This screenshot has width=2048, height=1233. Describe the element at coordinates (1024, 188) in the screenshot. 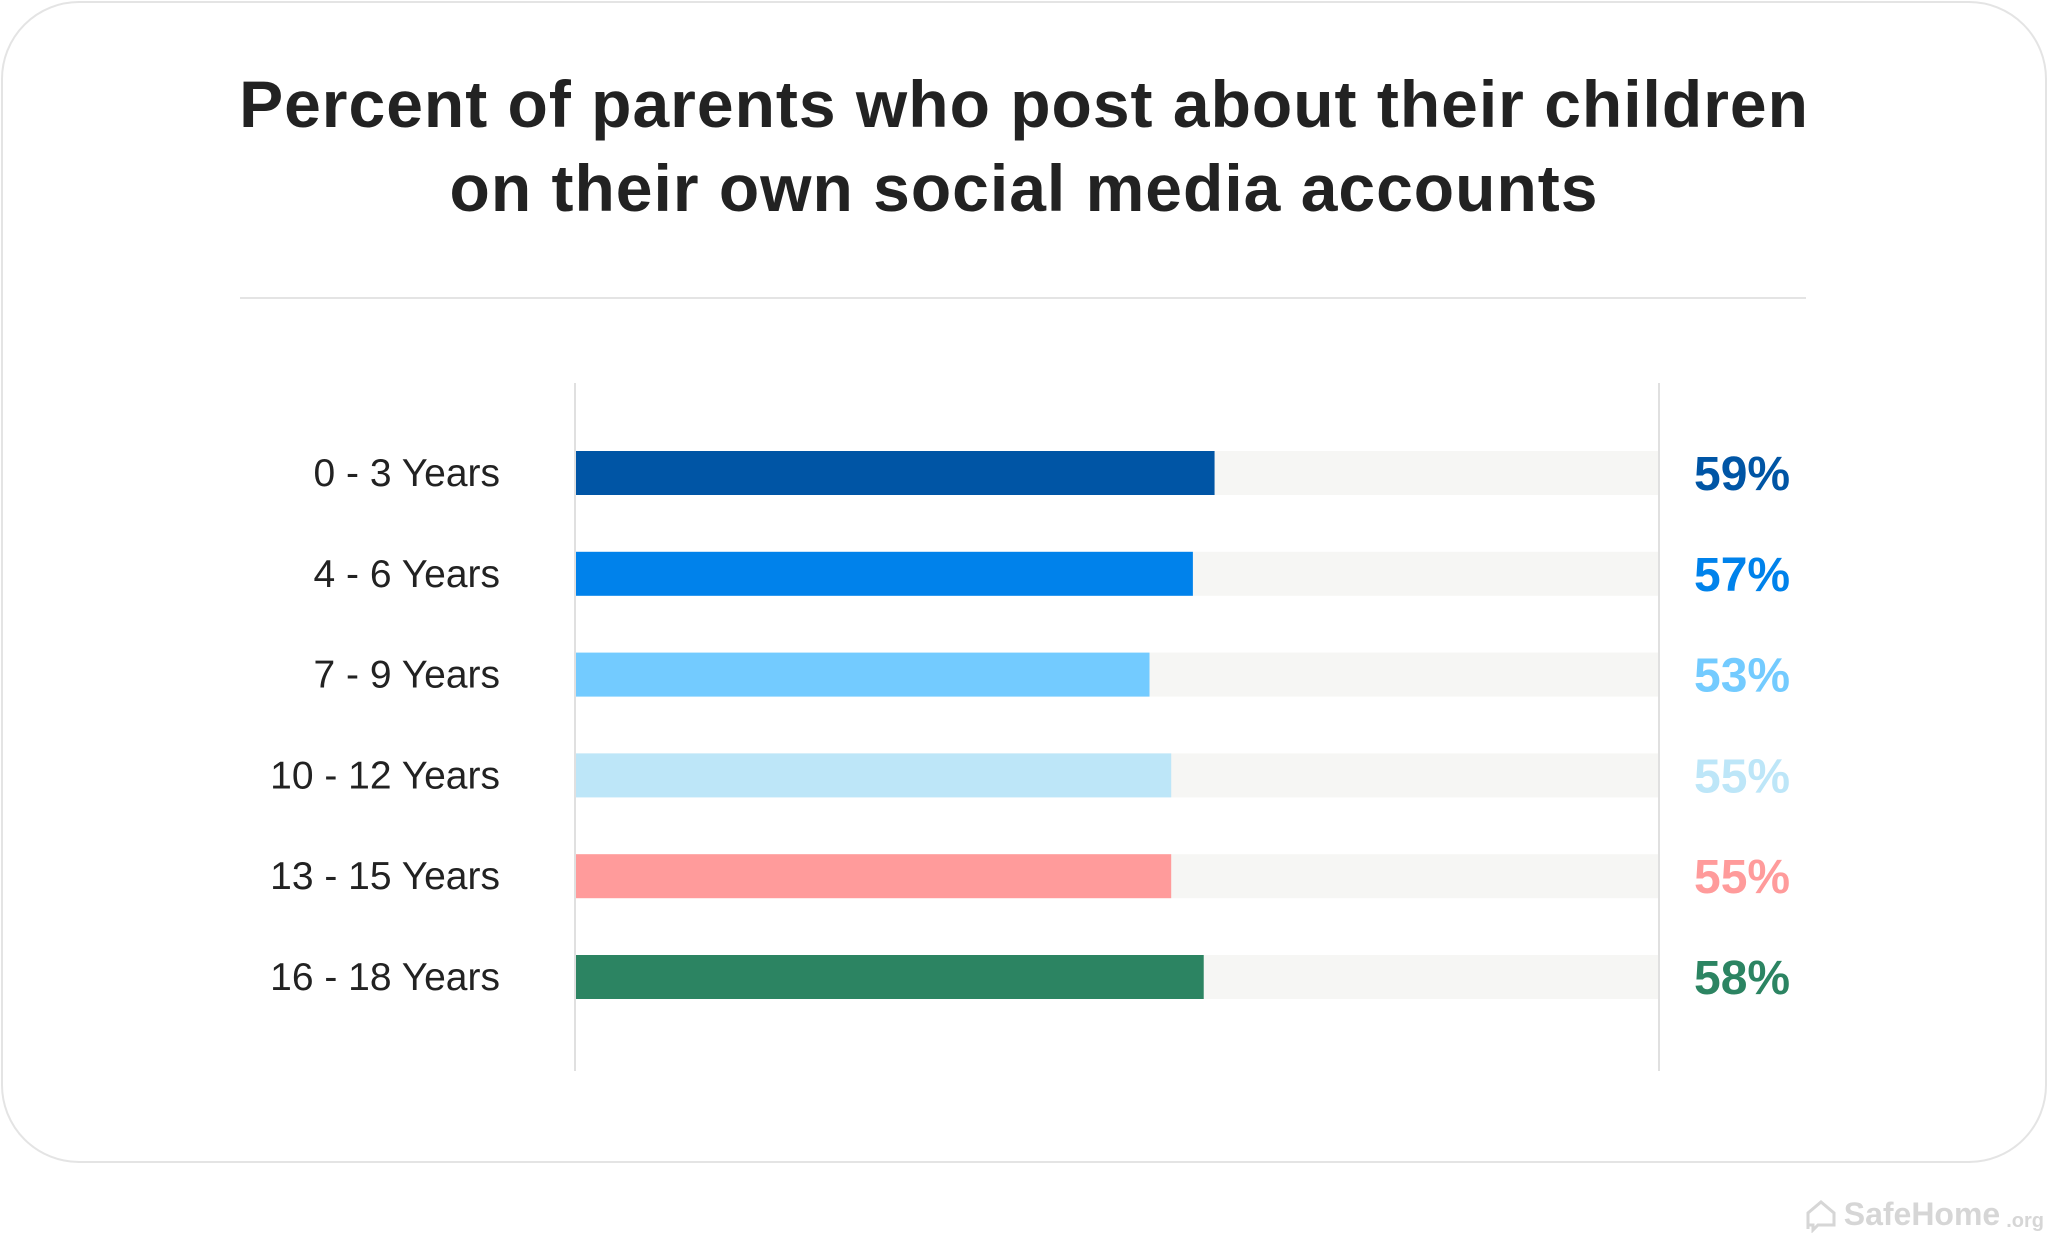

I see `title-line-2: on their own social media accounts` at that location.